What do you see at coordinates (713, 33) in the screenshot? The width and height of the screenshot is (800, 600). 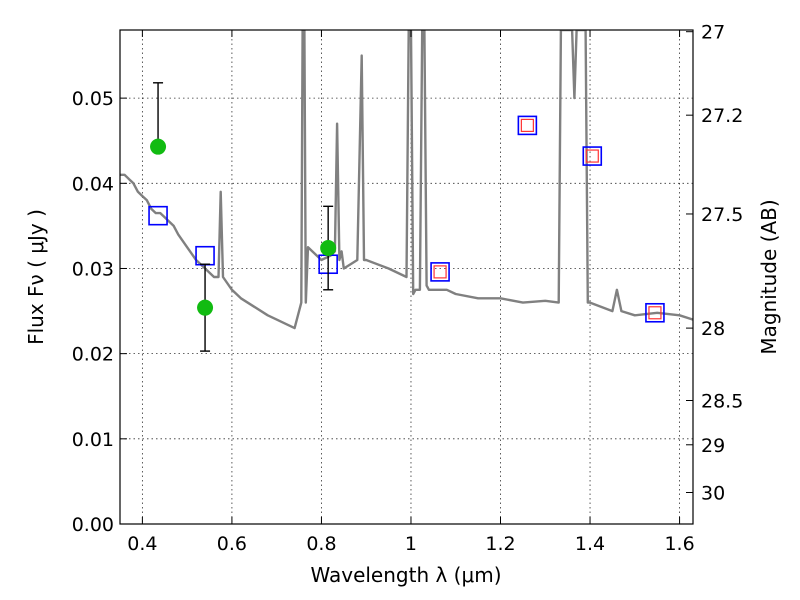 I see `y2-tick-label: 27` at bounding box center [713, 33].